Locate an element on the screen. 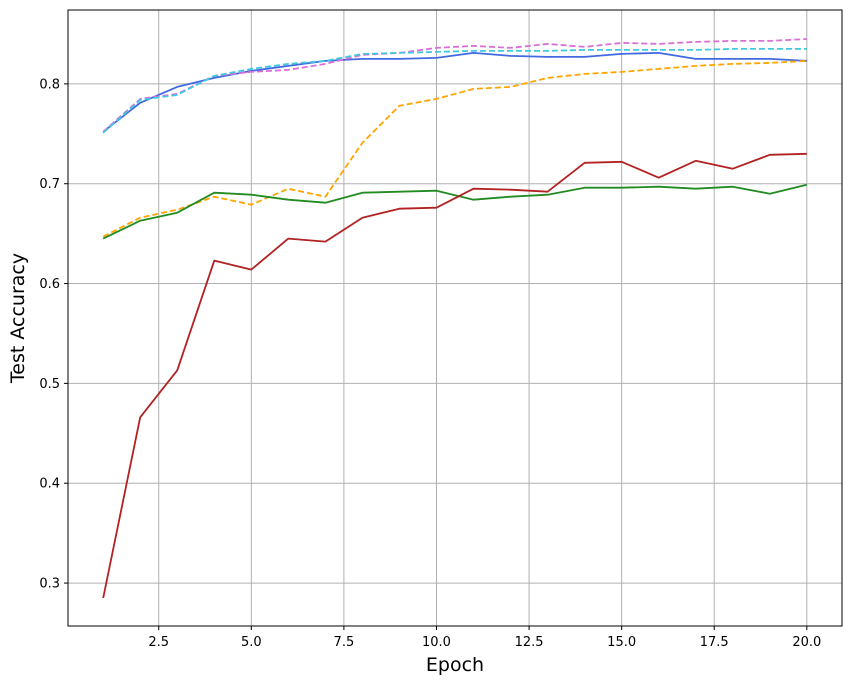 This screenshot has height=685, width=852. x-tick-label: 2.5 is located at coordinates (158, 642).